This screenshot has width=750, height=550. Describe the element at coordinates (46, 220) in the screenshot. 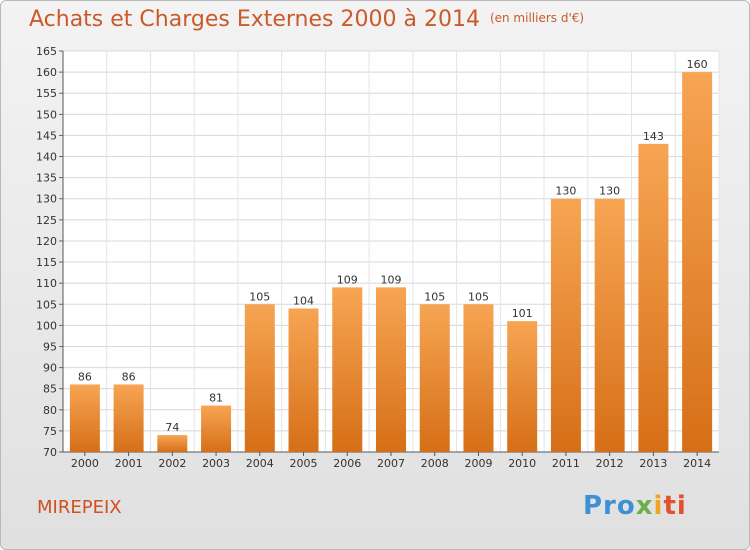

I see `y-tick-label: 125` at that location.